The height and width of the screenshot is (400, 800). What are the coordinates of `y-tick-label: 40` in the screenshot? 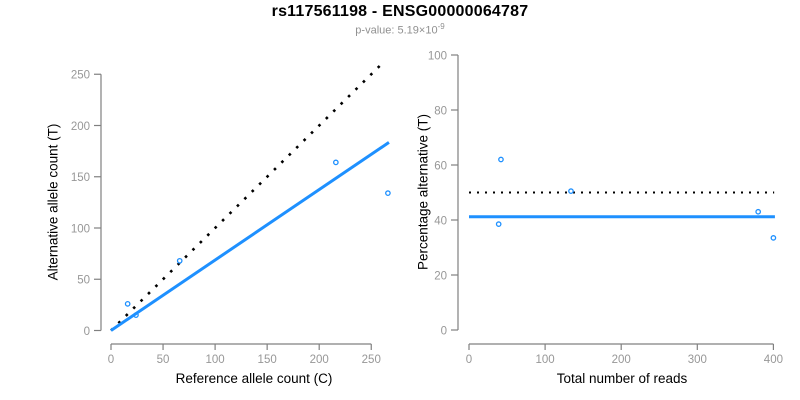 It's located at (440, 221).